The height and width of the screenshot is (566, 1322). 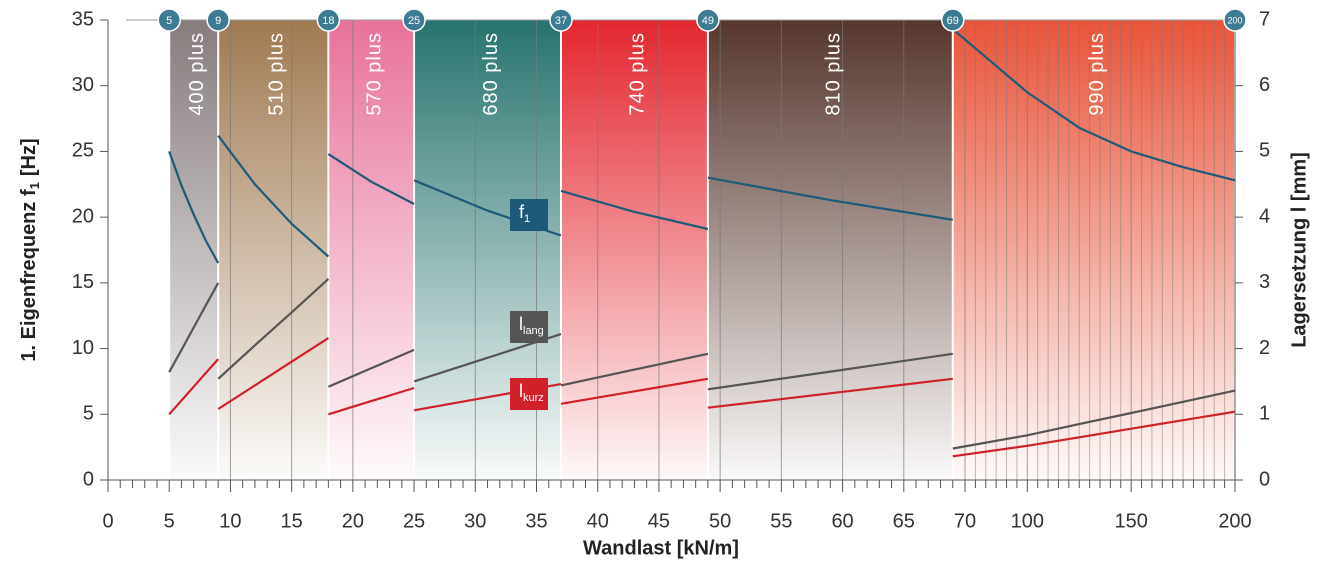 What do you see at coordinates (34, 185) in the screenshot?
I see `y-title-sub: 1` at bounding box center [34, 185].